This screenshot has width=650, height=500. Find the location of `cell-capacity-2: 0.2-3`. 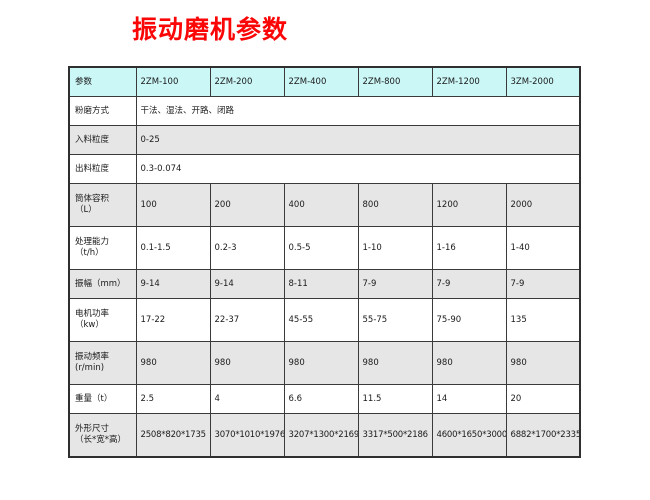

cell-capacity-2: 0.2-3 is located at coordinates (247, 248).